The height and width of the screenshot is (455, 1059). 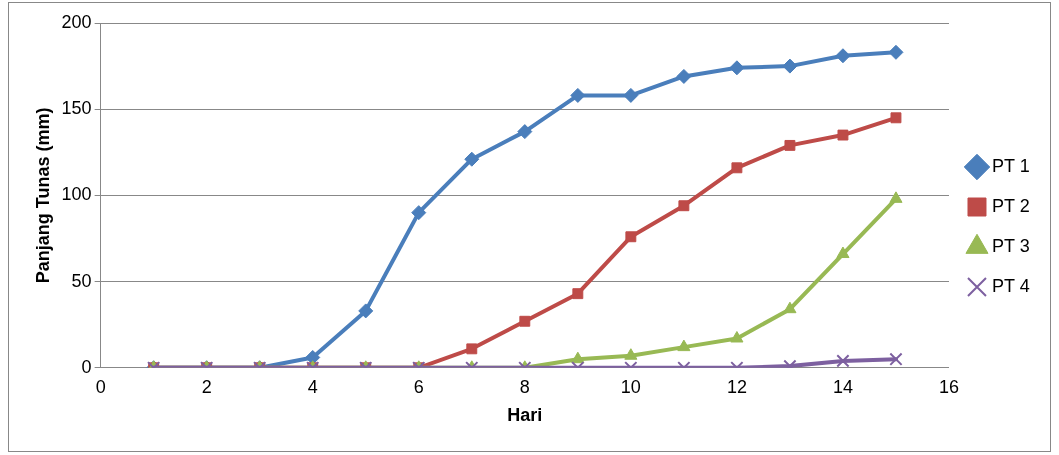 I want to click on x-axis-title: Hari, so click(x=525, y=415).